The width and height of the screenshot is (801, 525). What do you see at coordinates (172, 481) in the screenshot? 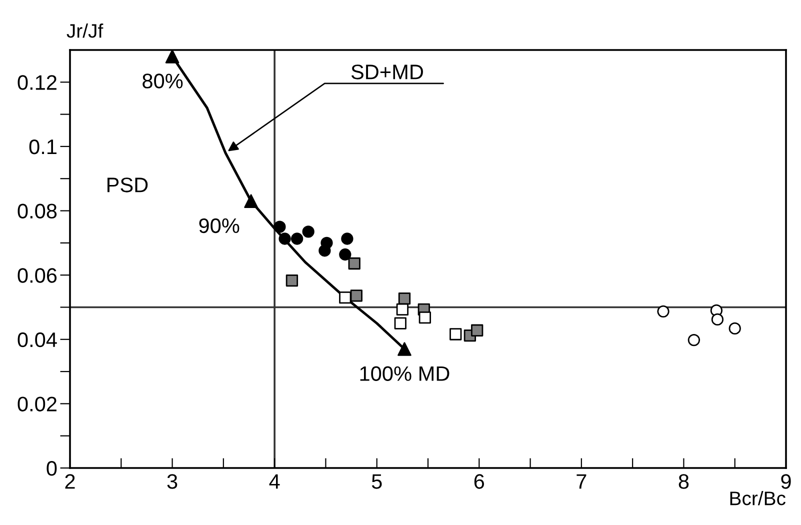
I see `x-tick-label: 3` at bounding box center [172, 481].